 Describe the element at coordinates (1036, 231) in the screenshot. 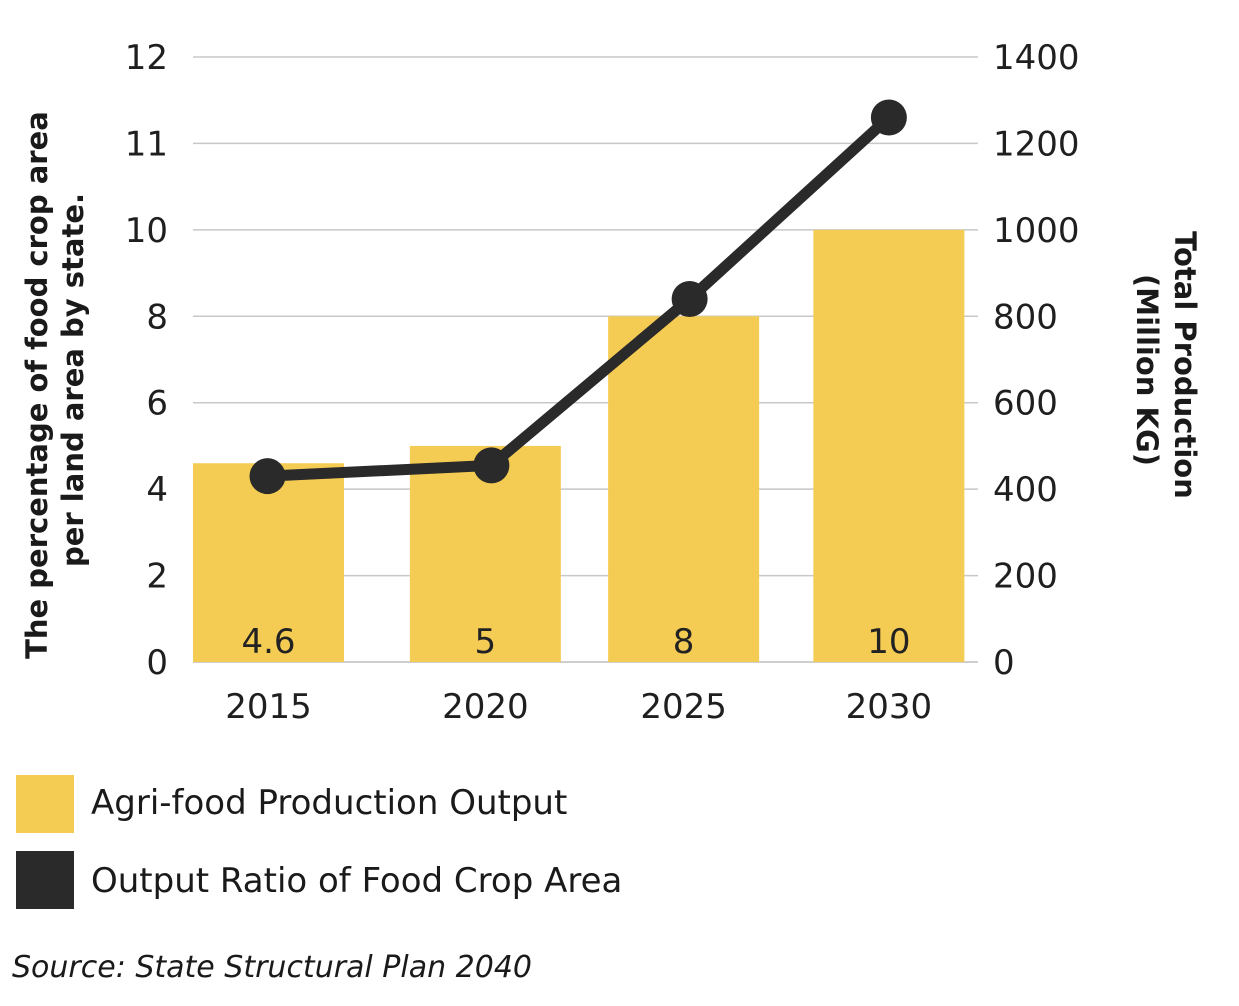

I see `right-tick-label: 1000` at that location.